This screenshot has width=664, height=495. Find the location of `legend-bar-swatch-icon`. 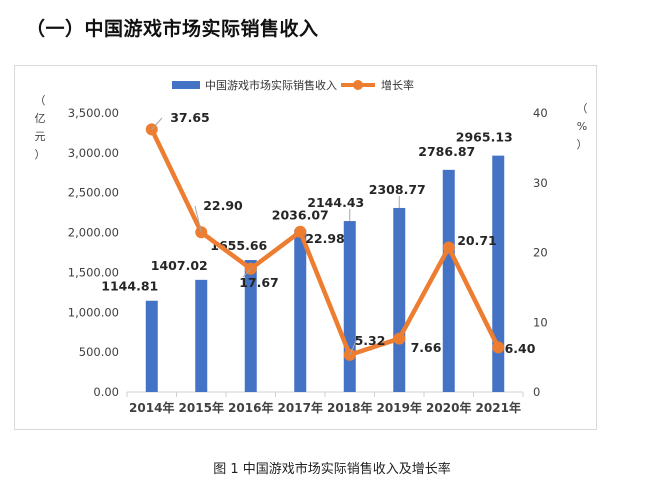

legend-bar-swatch-icon is located at coordinates (186, 85).